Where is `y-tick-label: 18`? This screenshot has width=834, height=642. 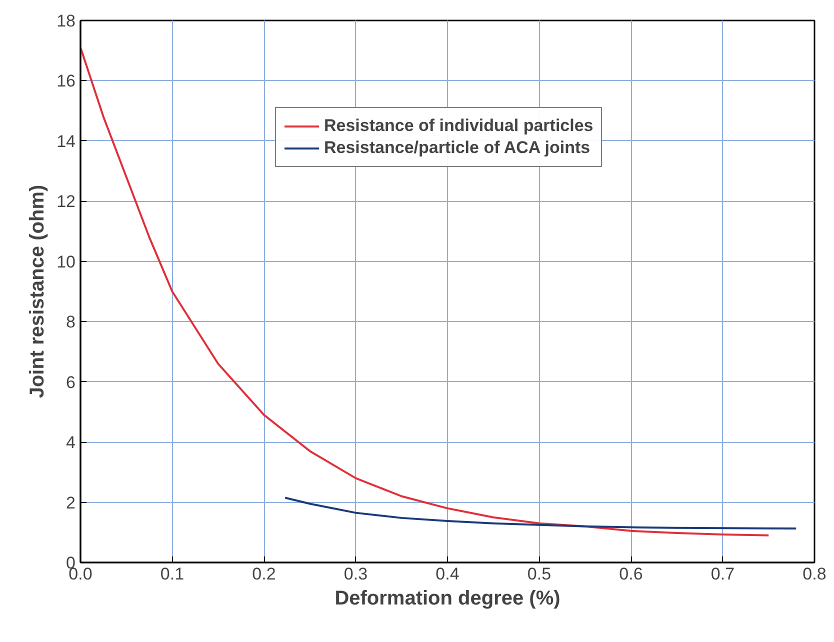 y-tick-label: 18 is located at coordinates (66, 21).